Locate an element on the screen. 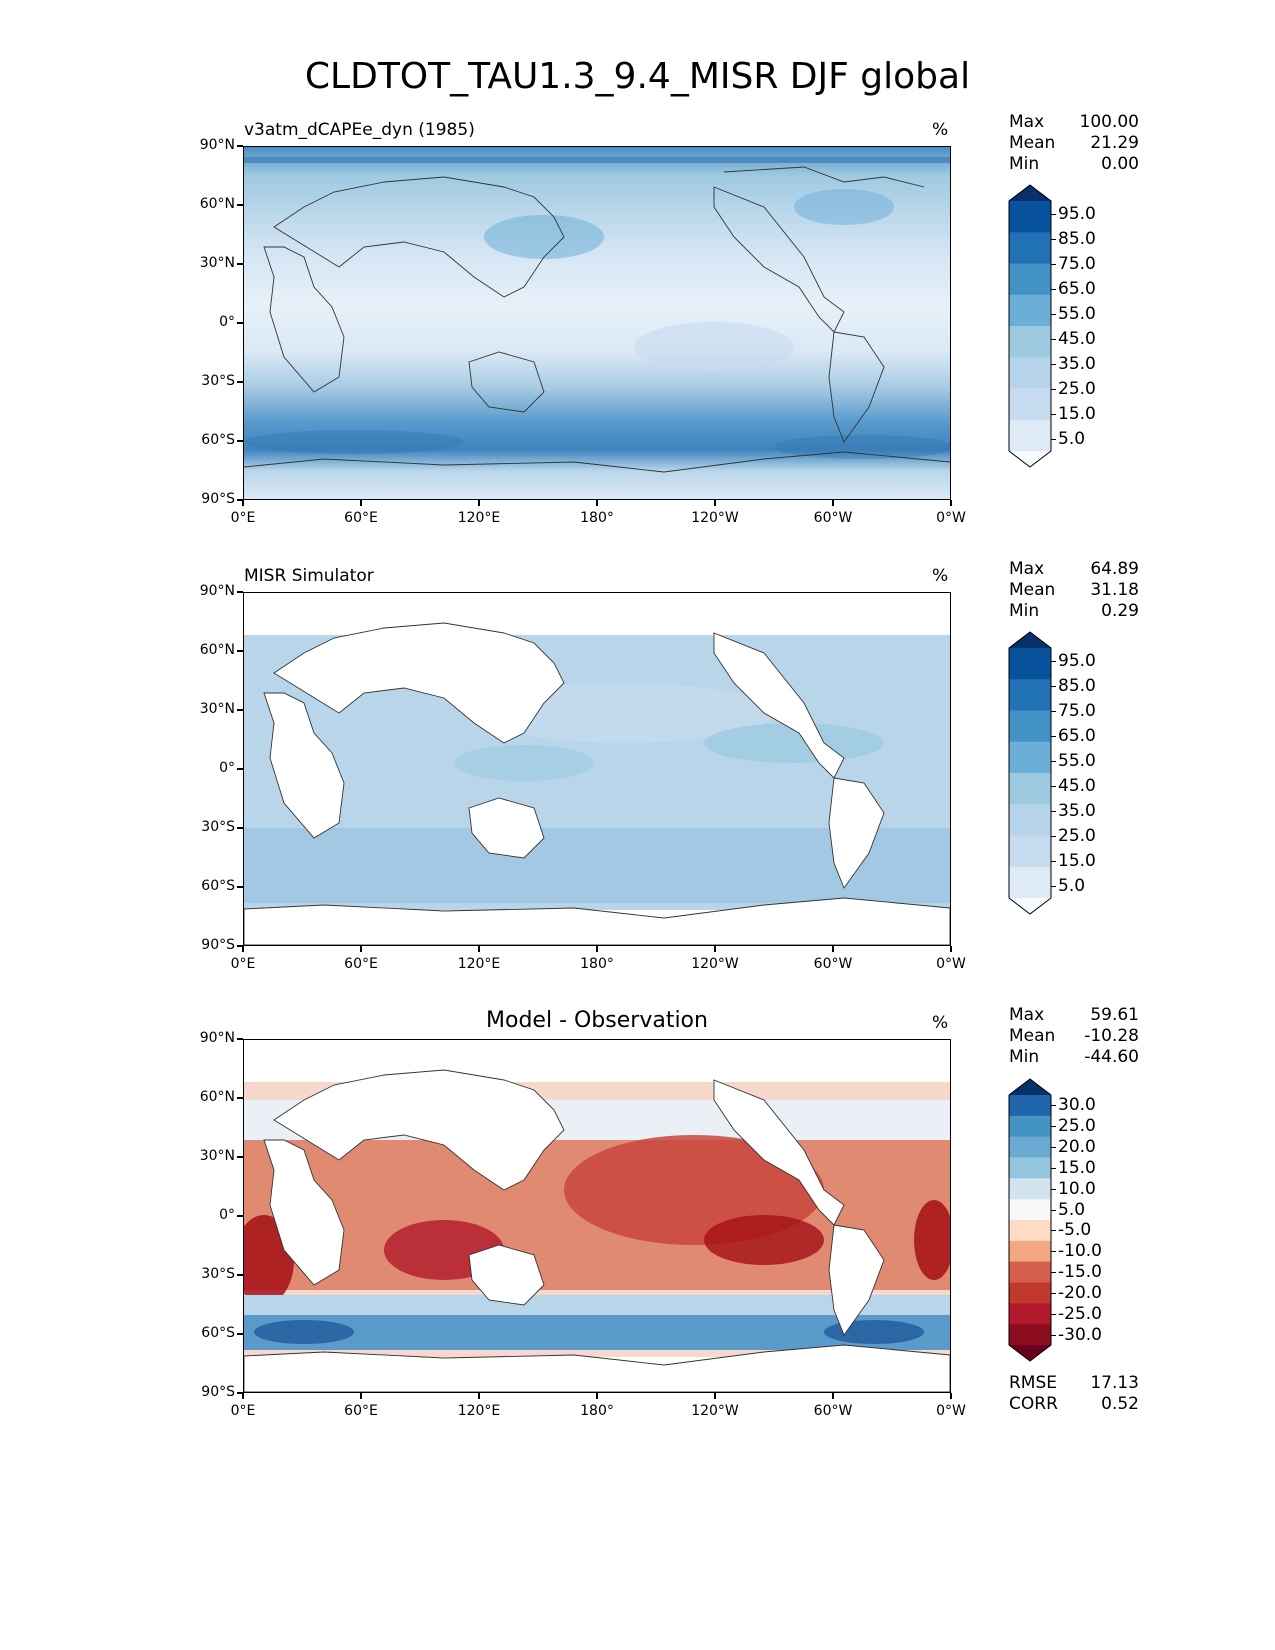  stat-max: Max 100.00 is located at coordinates (1074, 122).